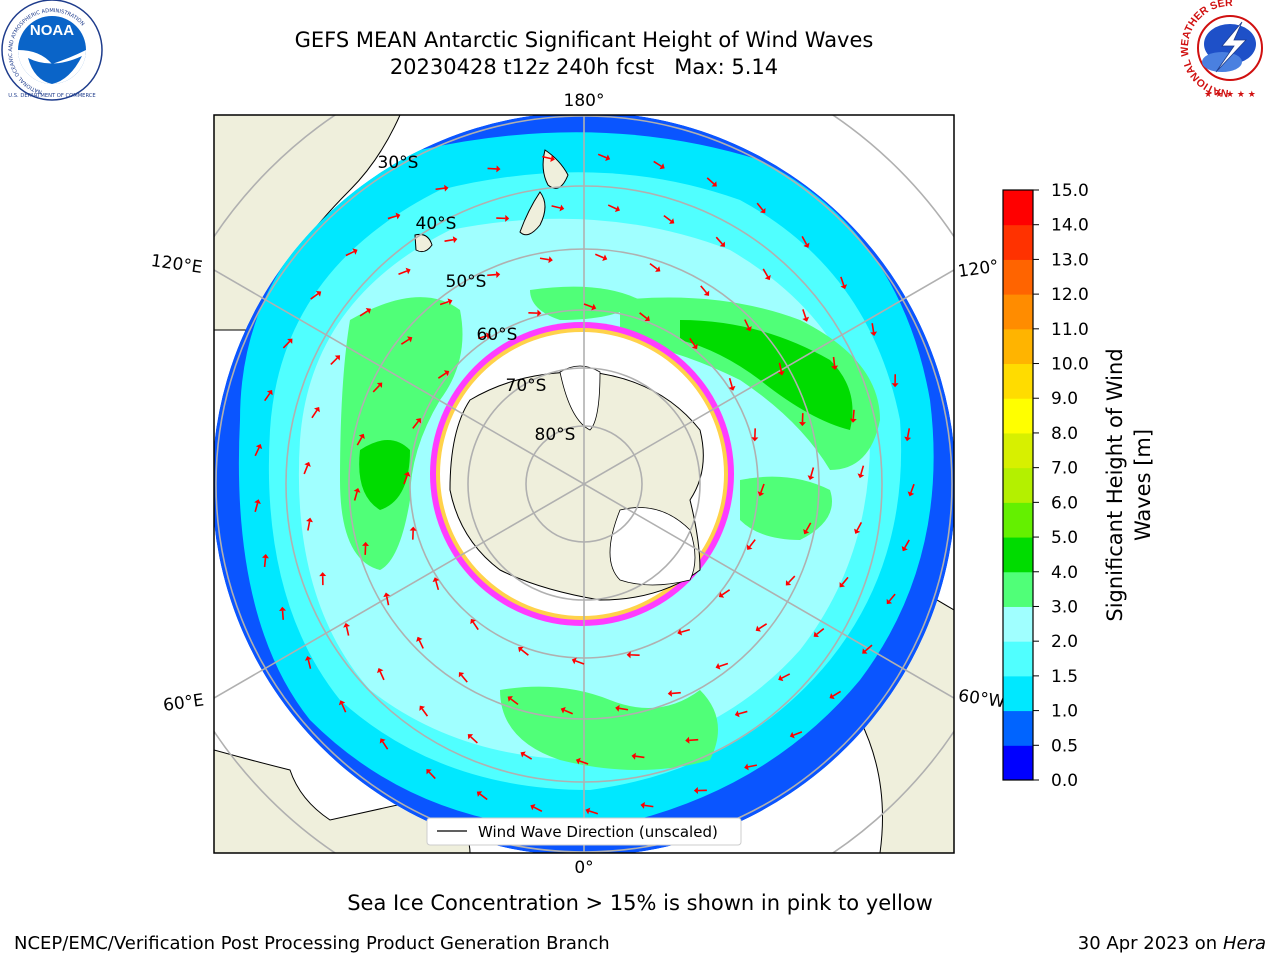 This screenshot has width=1280, height=960. What do you see at coordinates (1064, 469) in the screenshot?
I see `colorbar-tick-label: 7.0` at bounding box center [1064, 469].